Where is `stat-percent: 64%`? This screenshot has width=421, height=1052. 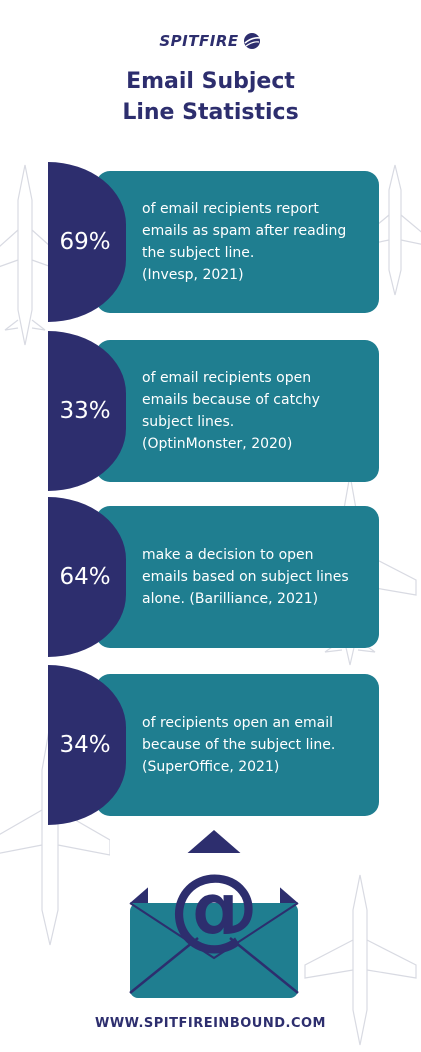
stat-percent: 64% is located at coordinates (85, 577).